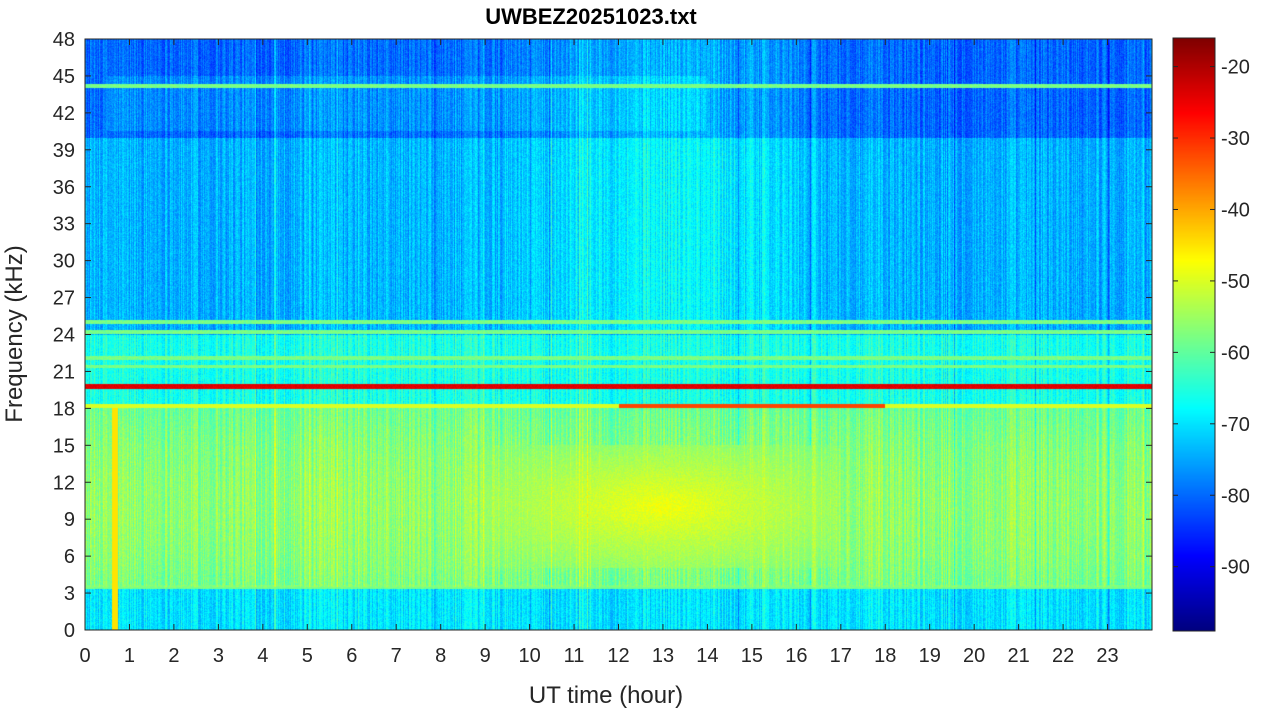  What do you see at coordinates (64, 446) in the screenshot?
I see `y-tick-label: 15` at bounding box center [64, 446].